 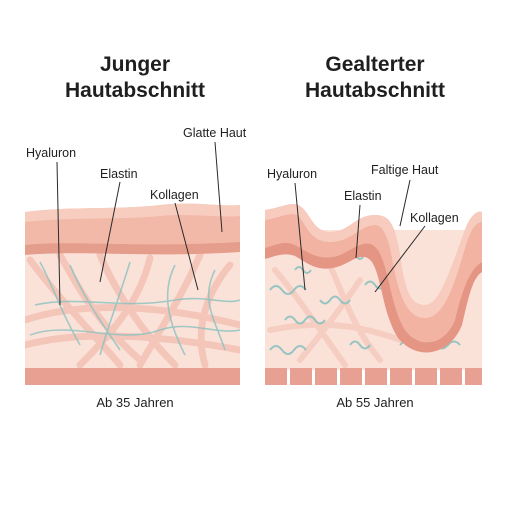 I want to click on title-aged-line1: Gealterter, so click(x=375, y=64).